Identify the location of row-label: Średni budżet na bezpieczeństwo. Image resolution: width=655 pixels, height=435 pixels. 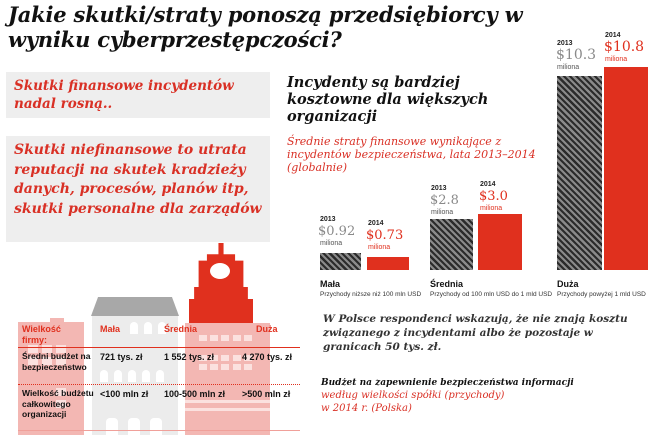
(56, 361).